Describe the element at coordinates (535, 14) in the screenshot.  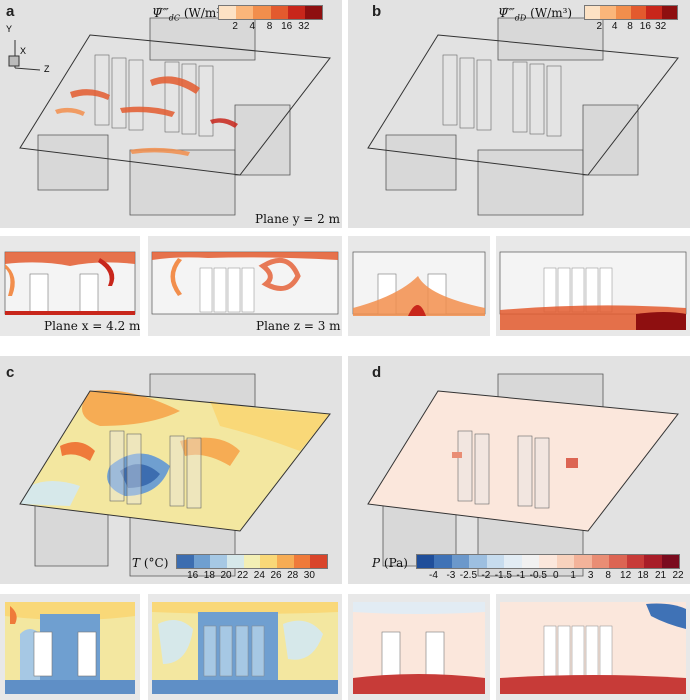
I see `colorbar-title: Ψ̇‴dD (W/m³)` at that location.